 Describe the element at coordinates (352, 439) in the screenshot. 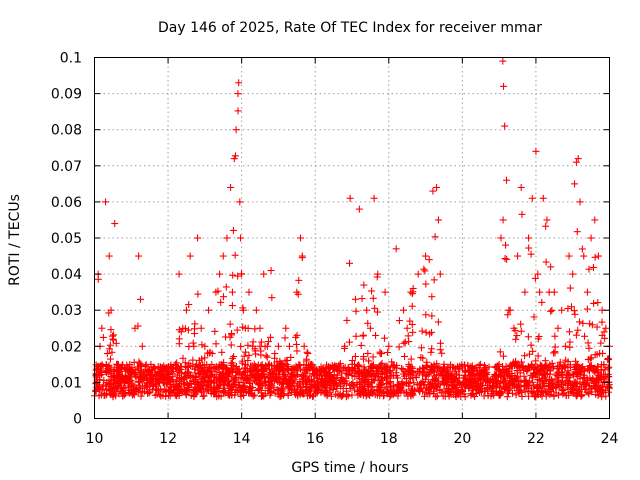

I see `x-tick-labels: 10 12 14 16 18 20 22 24` at that location.